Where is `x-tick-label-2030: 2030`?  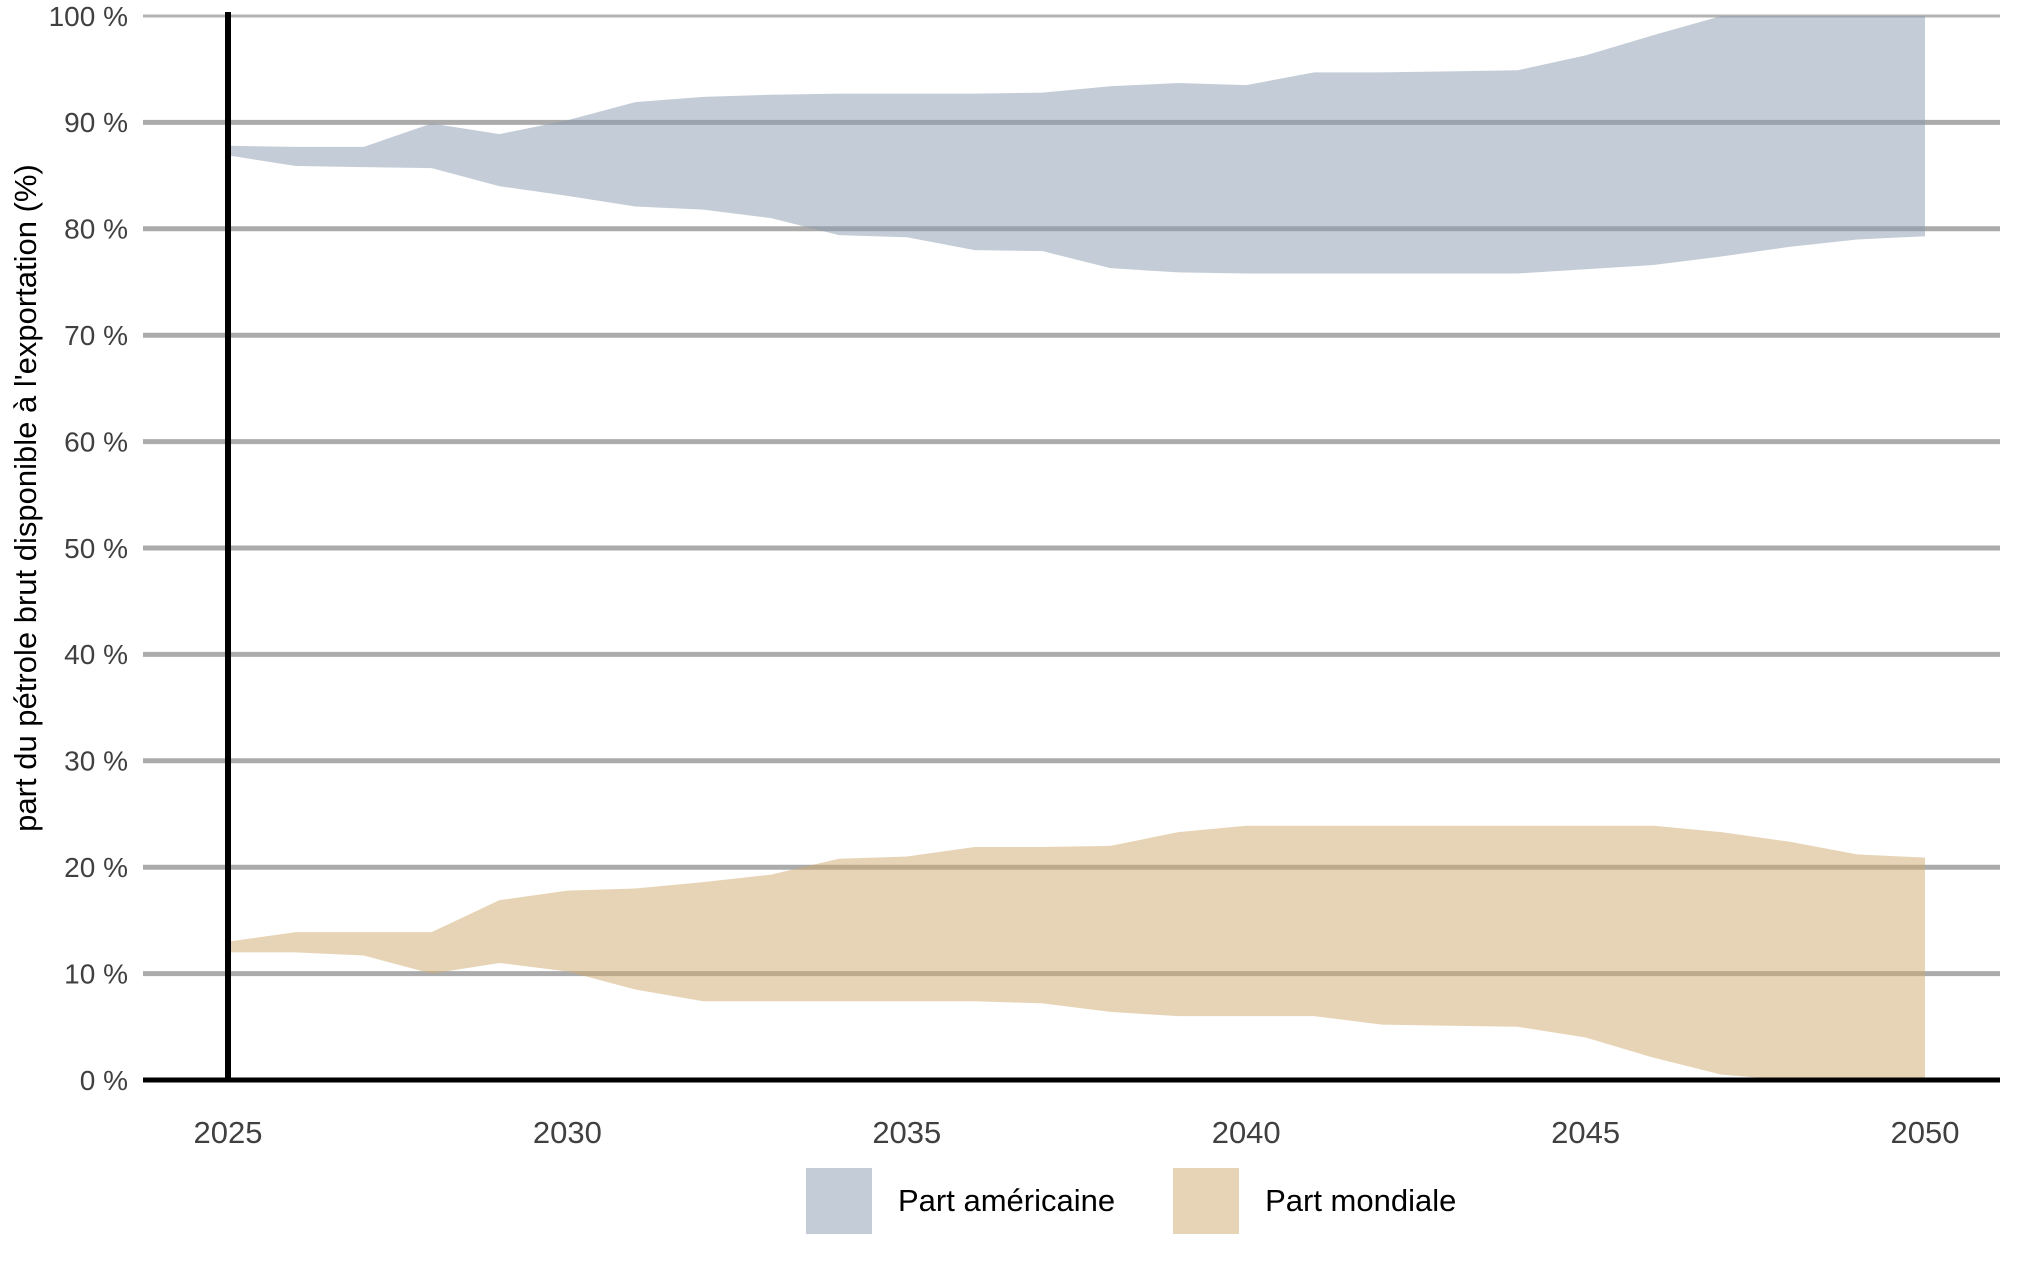
x-tick-label-2030: 2030 is located at coordinates (567, 1132).